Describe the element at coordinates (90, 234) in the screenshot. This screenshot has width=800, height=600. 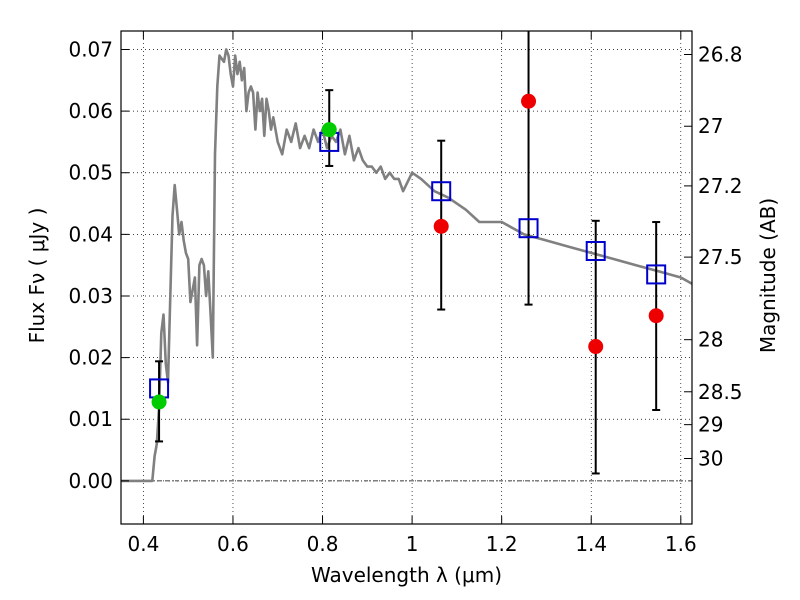
I see `y-tick-label: 0.04` at that location.